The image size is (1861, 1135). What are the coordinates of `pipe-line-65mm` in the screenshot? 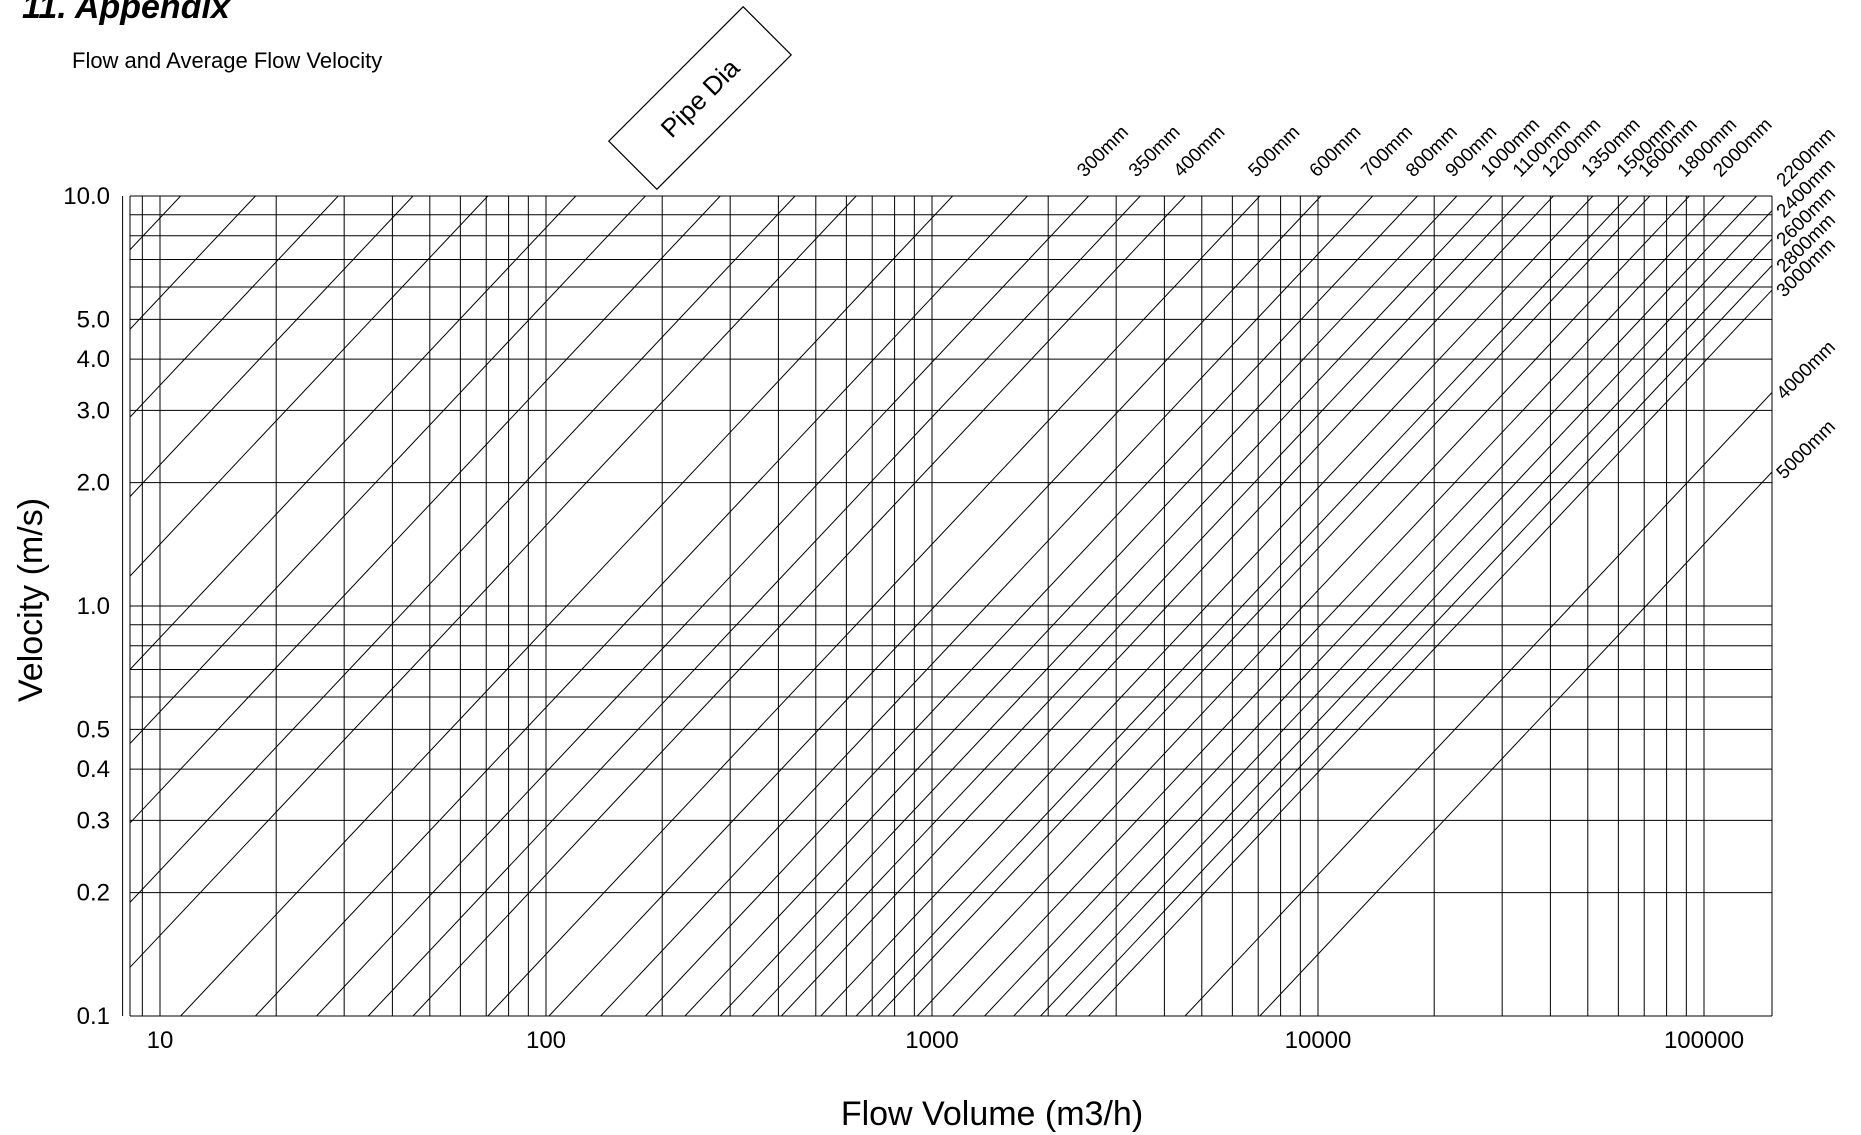 It's located at (353, 433).